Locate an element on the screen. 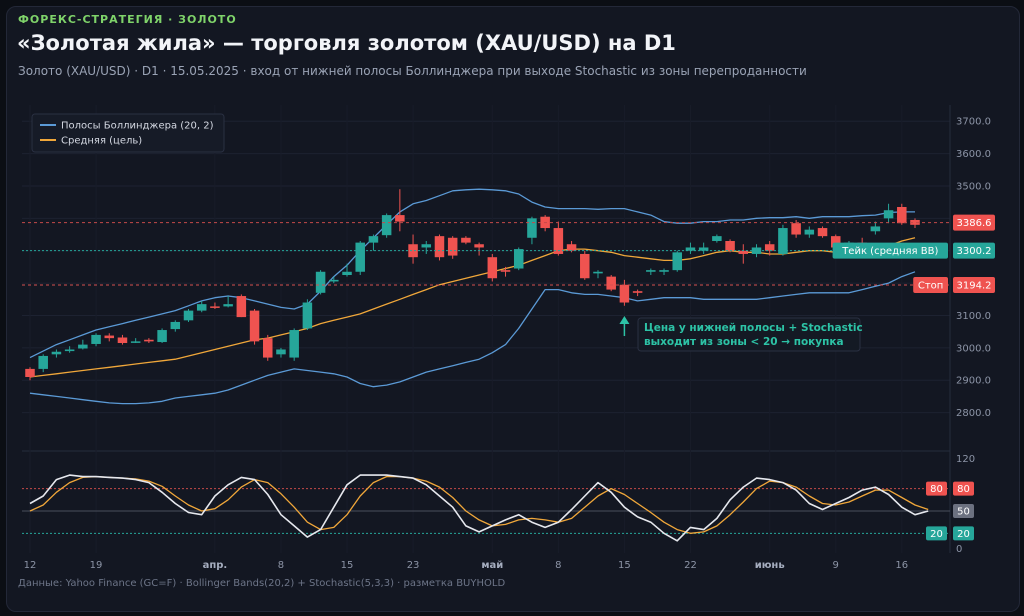 Image resolution: width=1024 pixels, height=616 pixels. stop-caption-label: Стоп is located at coordinates (930, 285).